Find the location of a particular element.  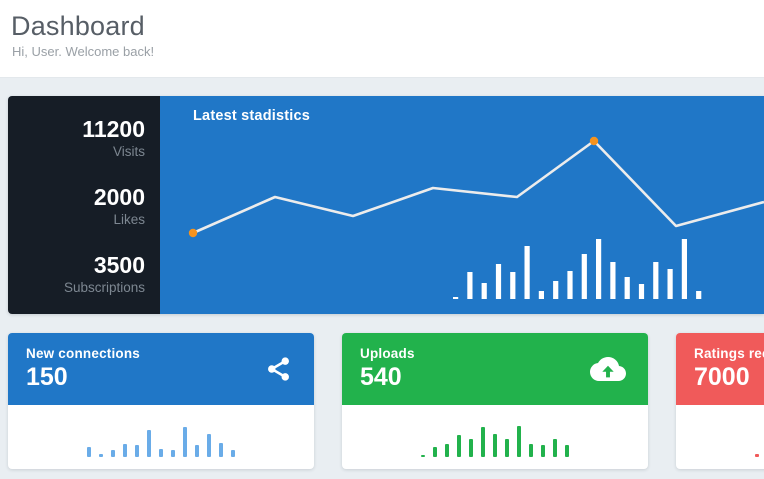

stat-value-subscriptions: 3500 is located at coordinates (119, 265).